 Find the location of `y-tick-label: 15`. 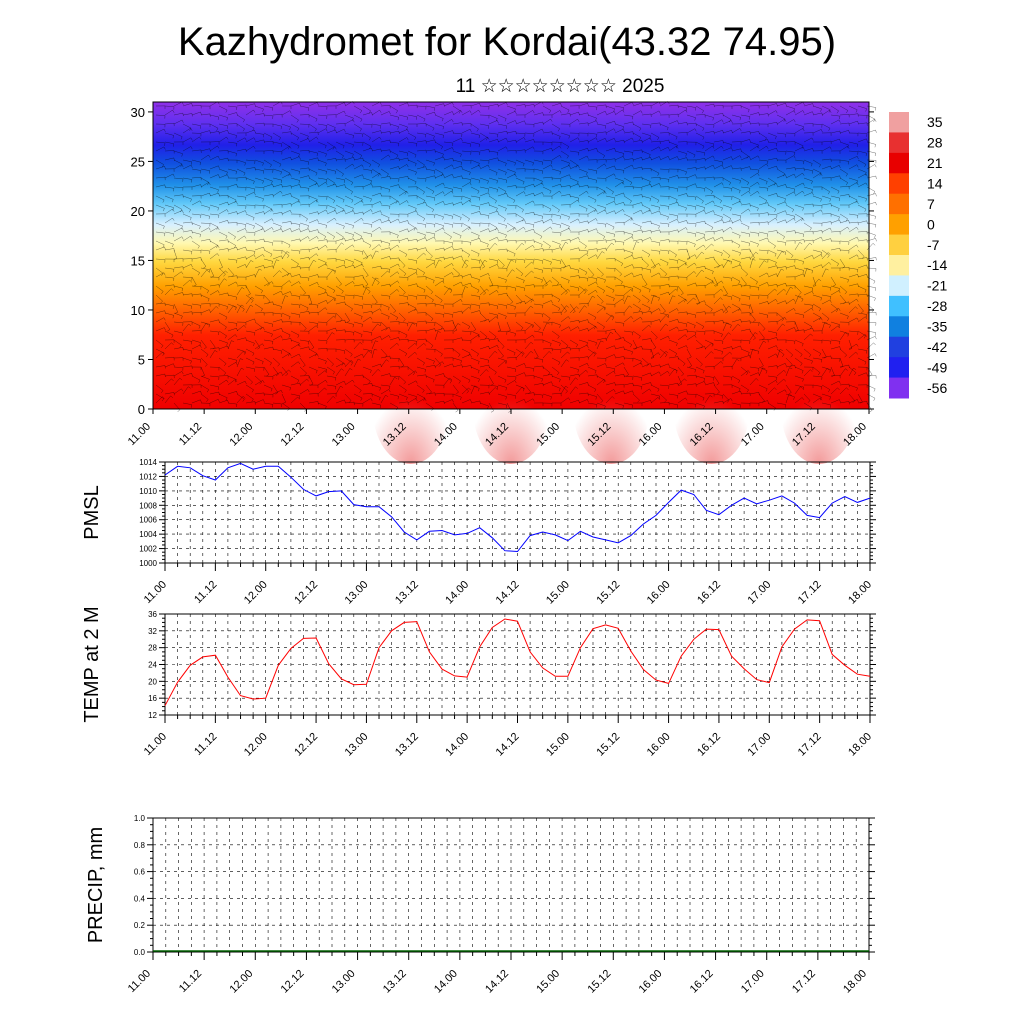

y-tick-label: 15 is located at coordinates (138, 260).